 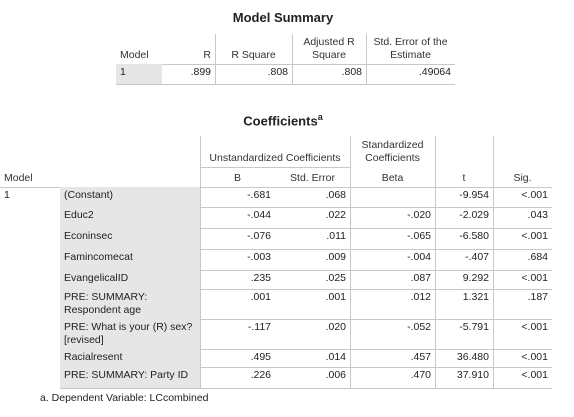 I want to click on row-label: Econinsec, so click(x=130, y=238).